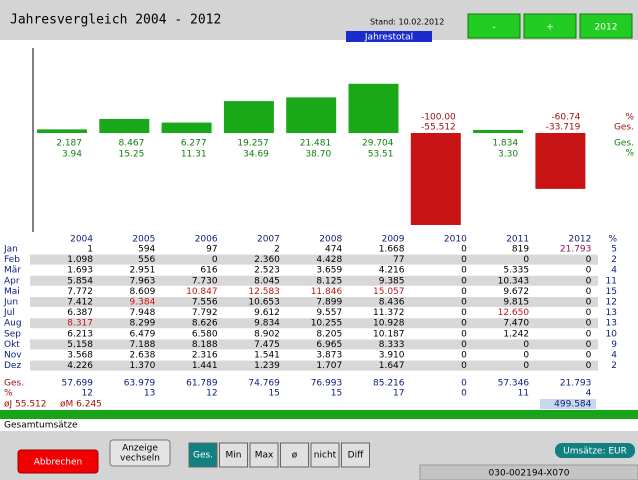 The width and height of the screenshot is (638, 480). What do you see at coordinates (143, 281) in the screenshot?
I see `cell: 7.963` at bounding box center [143, 281].